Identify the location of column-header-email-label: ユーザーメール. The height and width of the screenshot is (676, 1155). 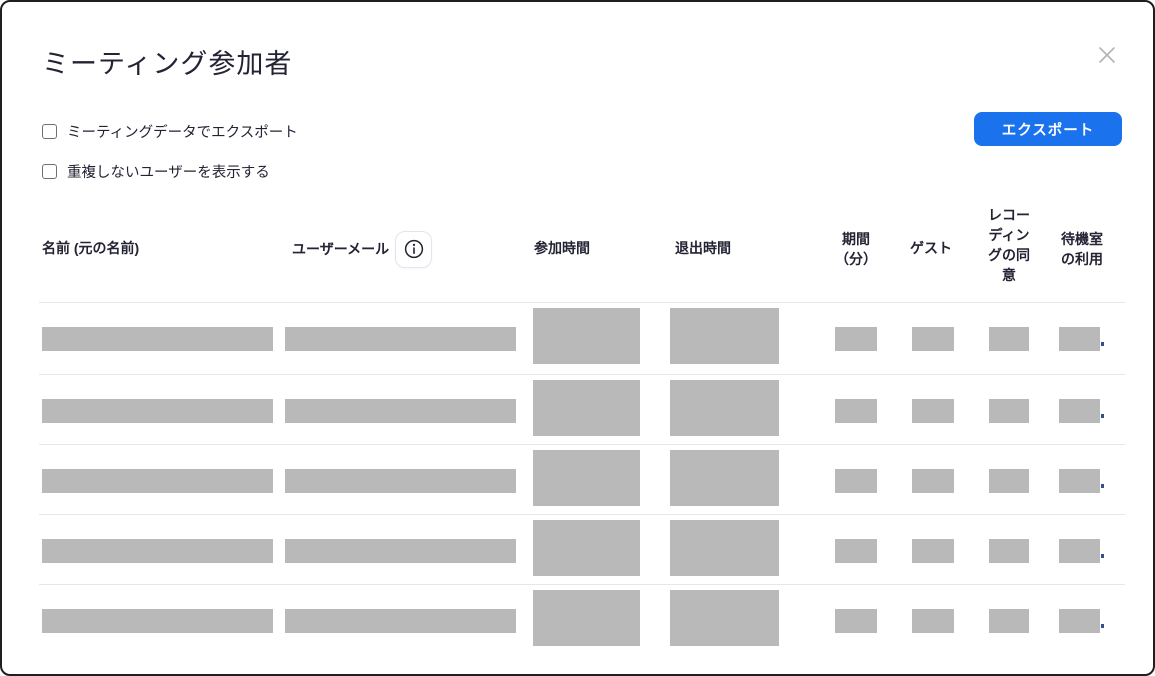
(341, 249).